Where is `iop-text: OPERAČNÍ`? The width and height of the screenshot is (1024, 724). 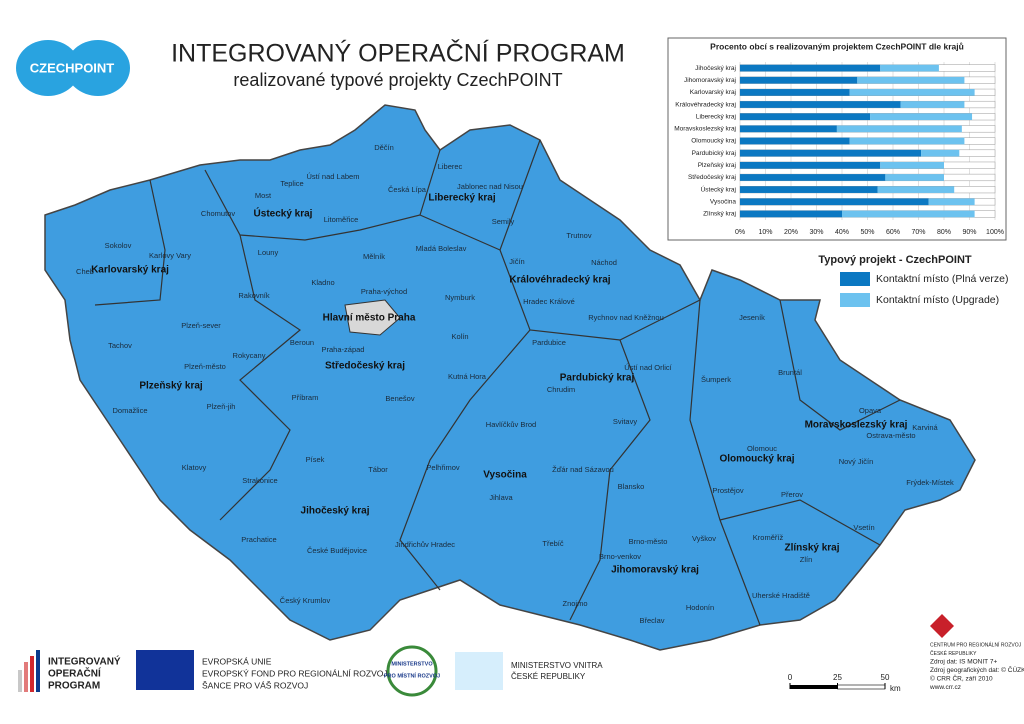
iop-text: OPERAČNÍ is located at coordinates (74, 673).